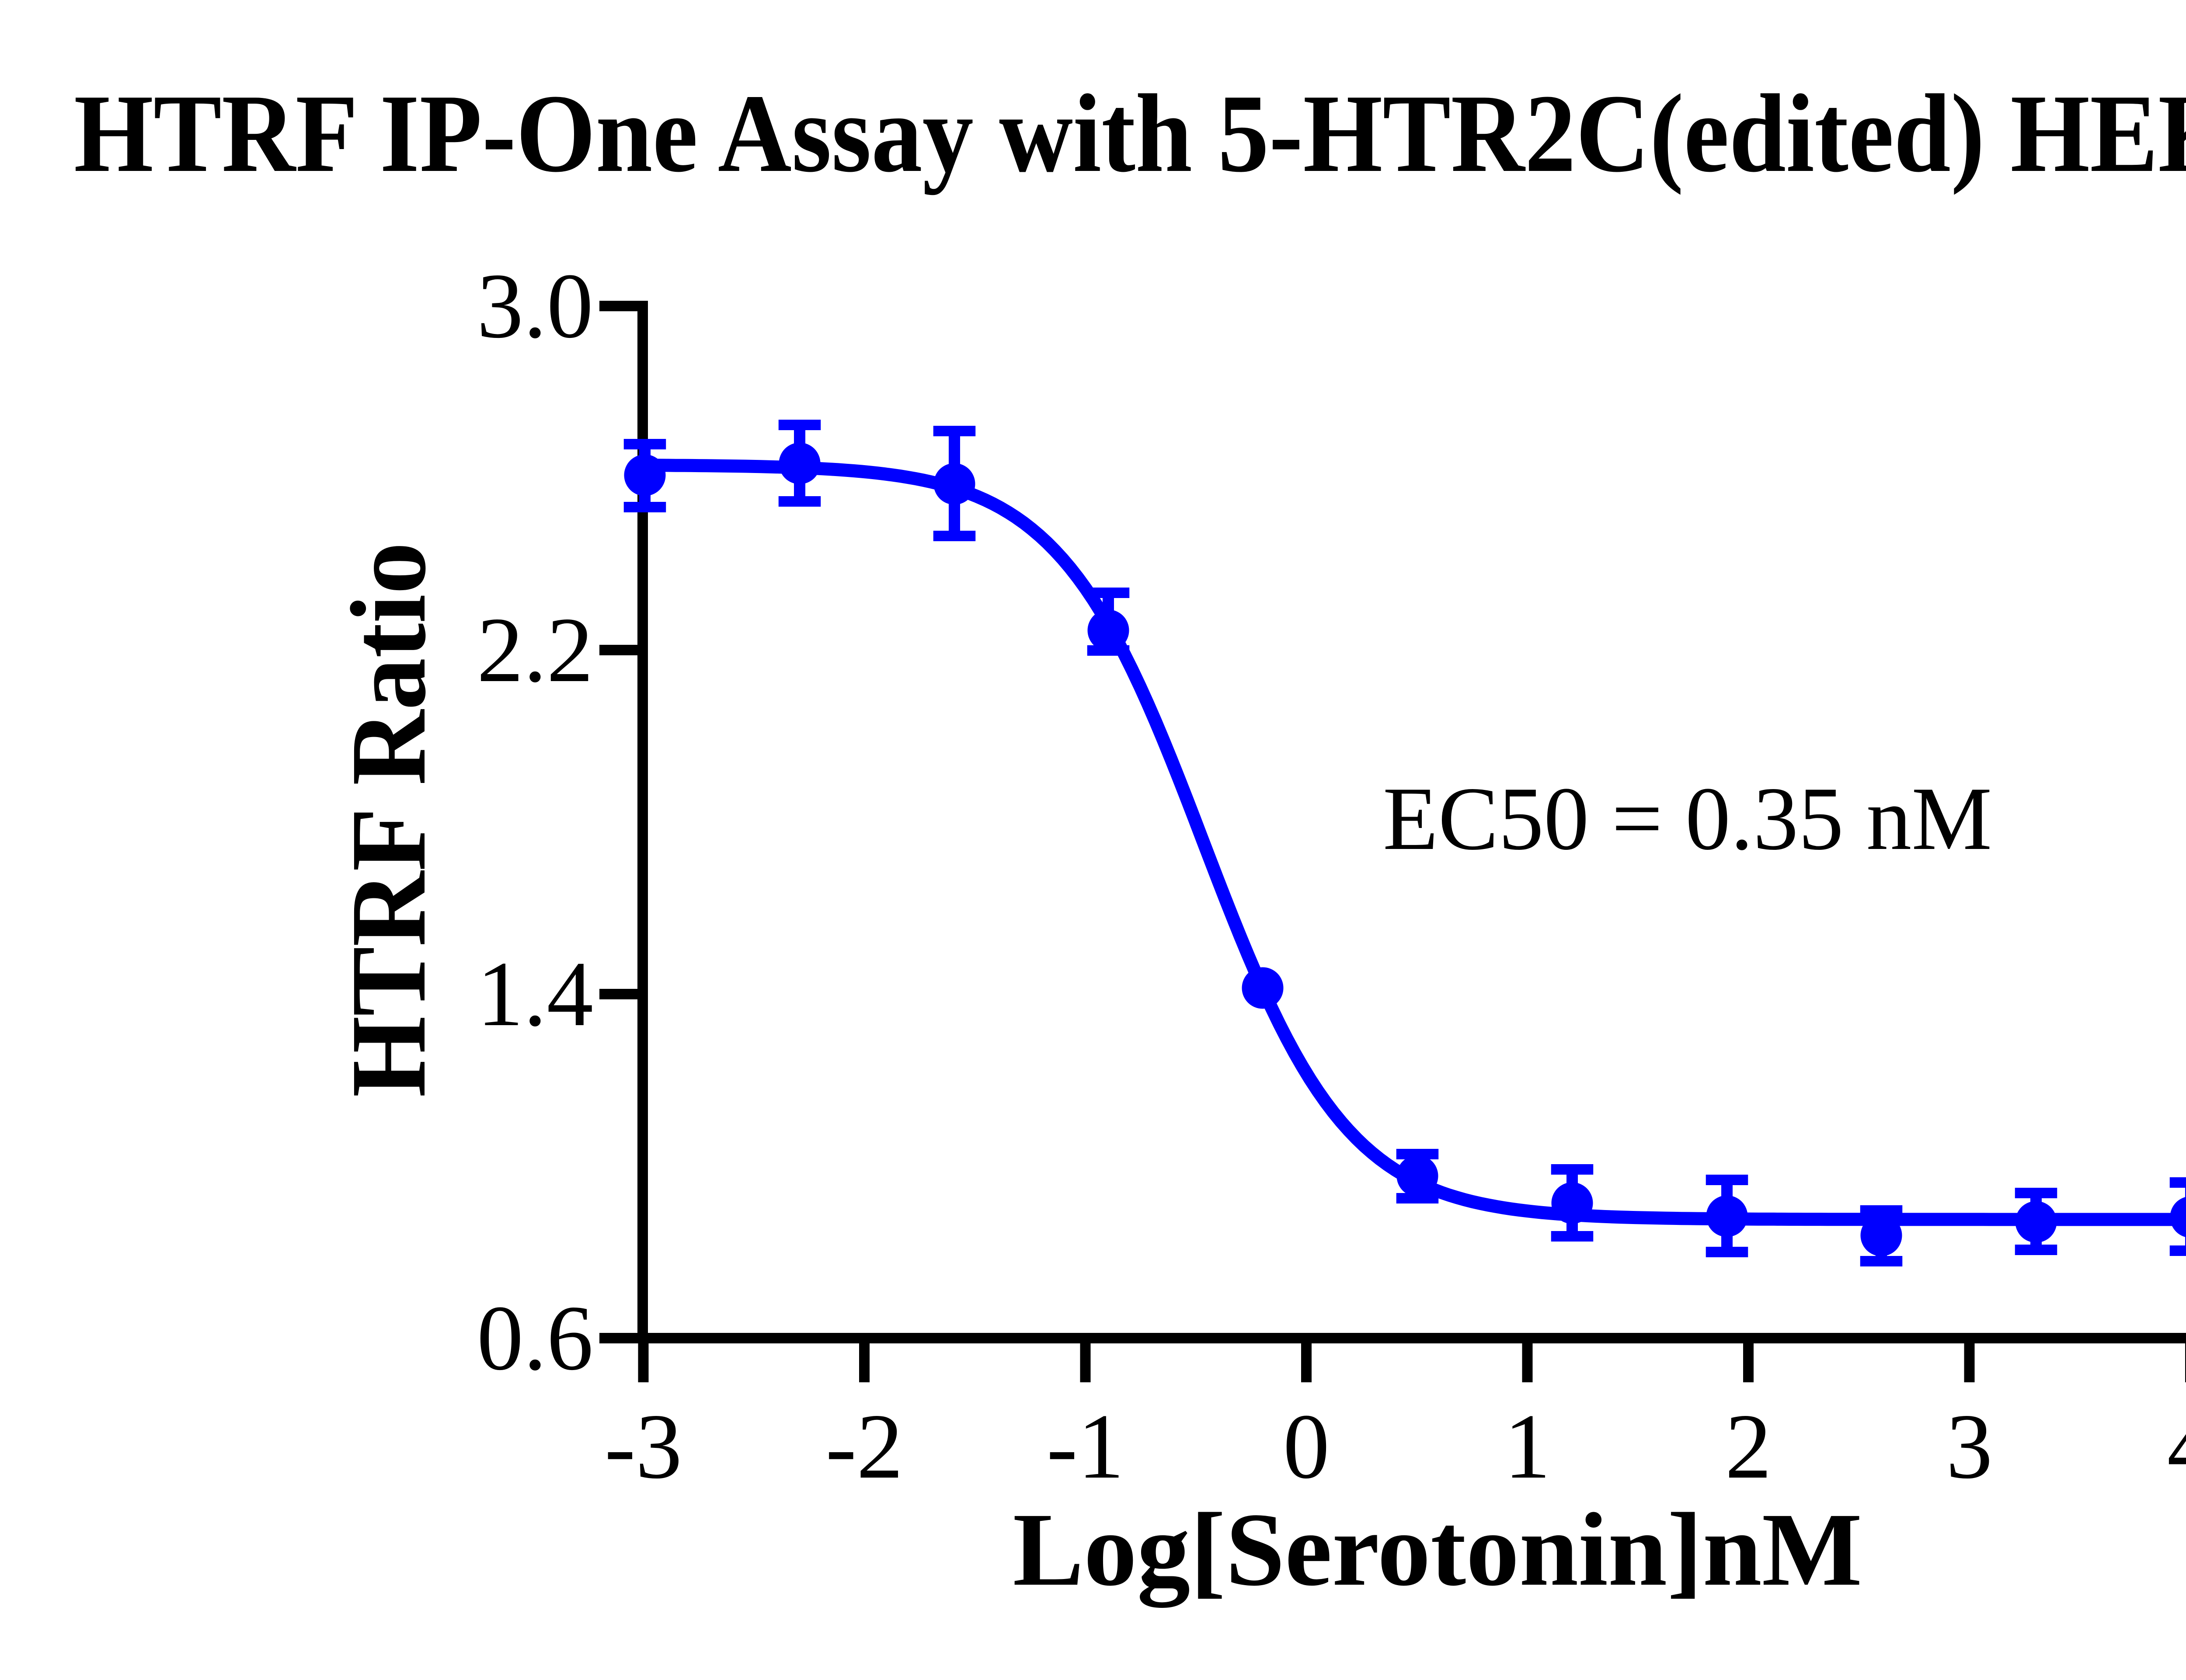 The image size is (2186, 1680). I want to click on svg-text: 0.6, so click(535, 1338).